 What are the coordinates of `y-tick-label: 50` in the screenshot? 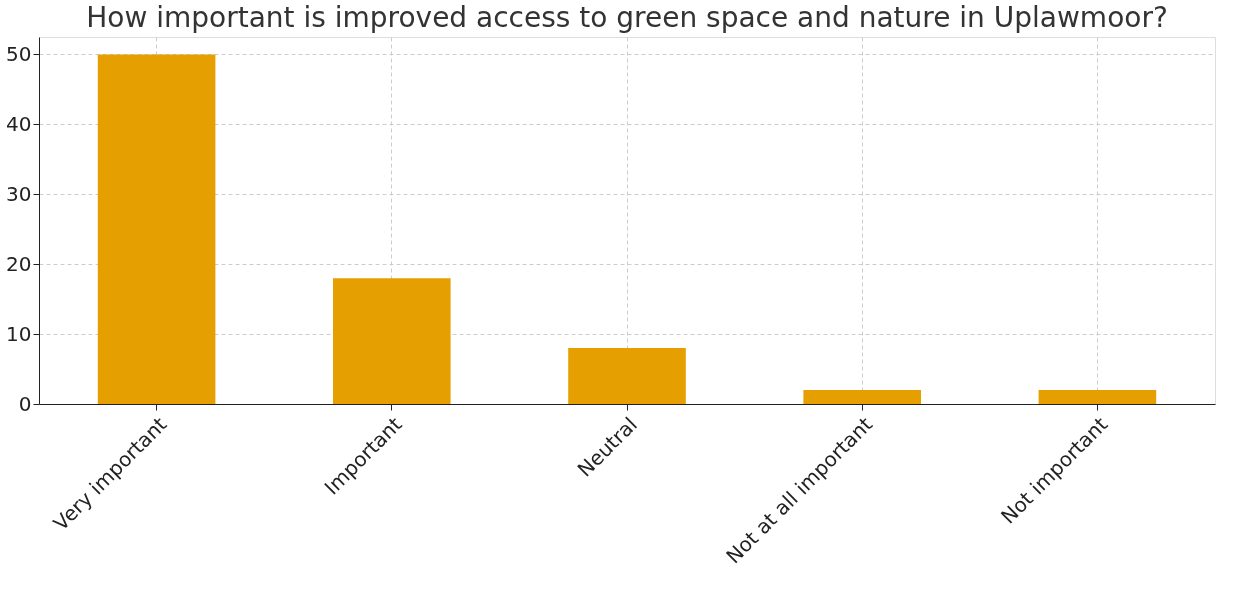 It's located at (19, 53).